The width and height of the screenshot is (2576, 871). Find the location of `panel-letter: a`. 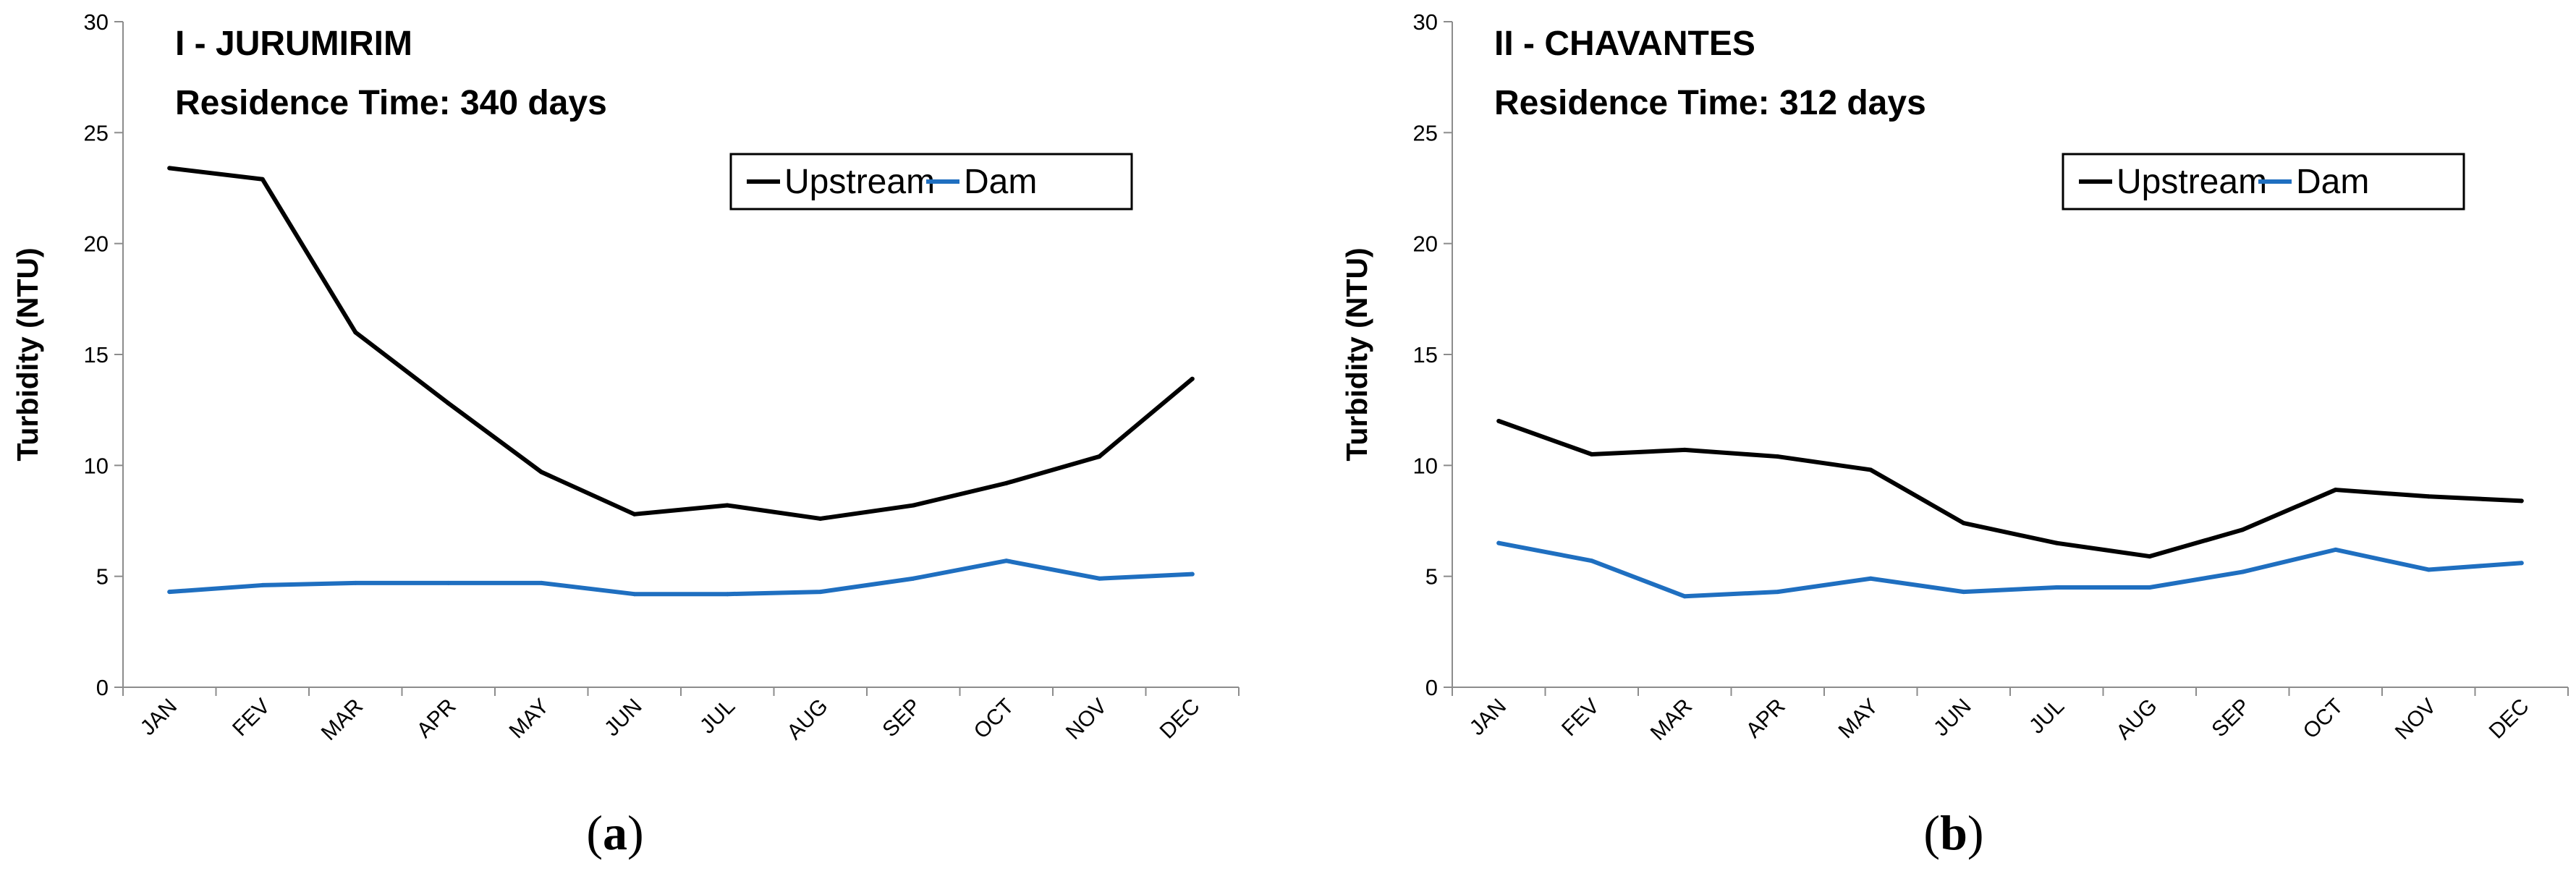

panel-letter: a is located at coordinates (615, 833).